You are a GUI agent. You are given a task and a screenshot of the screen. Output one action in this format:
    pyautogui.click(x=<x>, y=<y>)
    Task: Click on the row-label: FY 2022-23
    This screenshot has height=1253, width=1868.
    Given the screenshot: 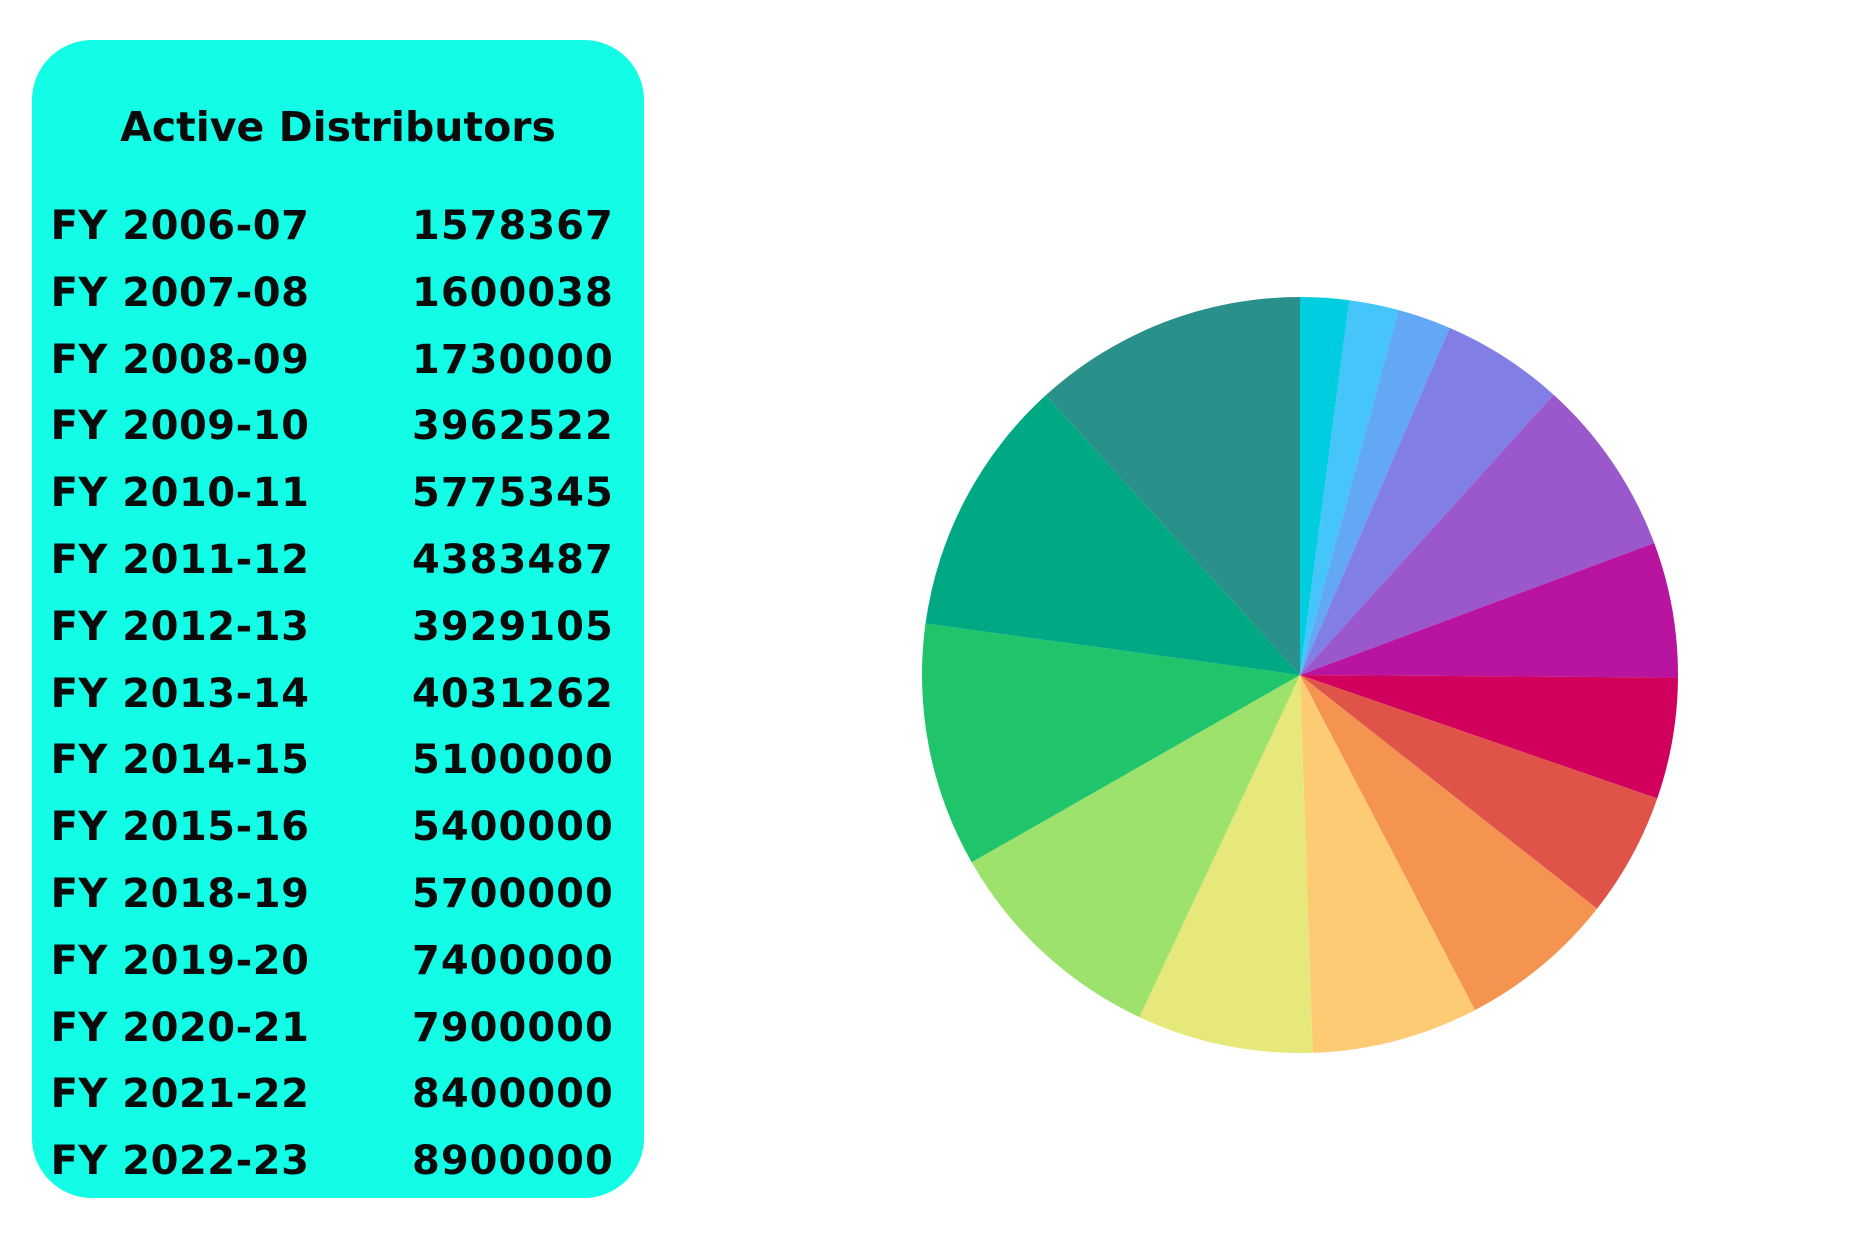 What is the action you would take?
    pyautogui.click(x=180, y=1161)
    